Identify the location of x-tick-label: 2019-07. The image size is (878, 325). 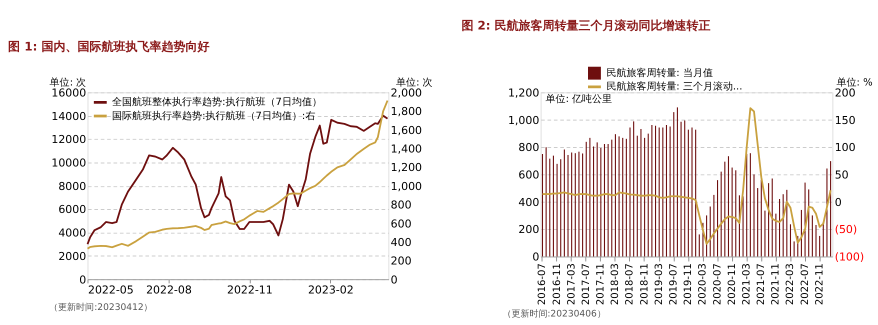
(674, 284).